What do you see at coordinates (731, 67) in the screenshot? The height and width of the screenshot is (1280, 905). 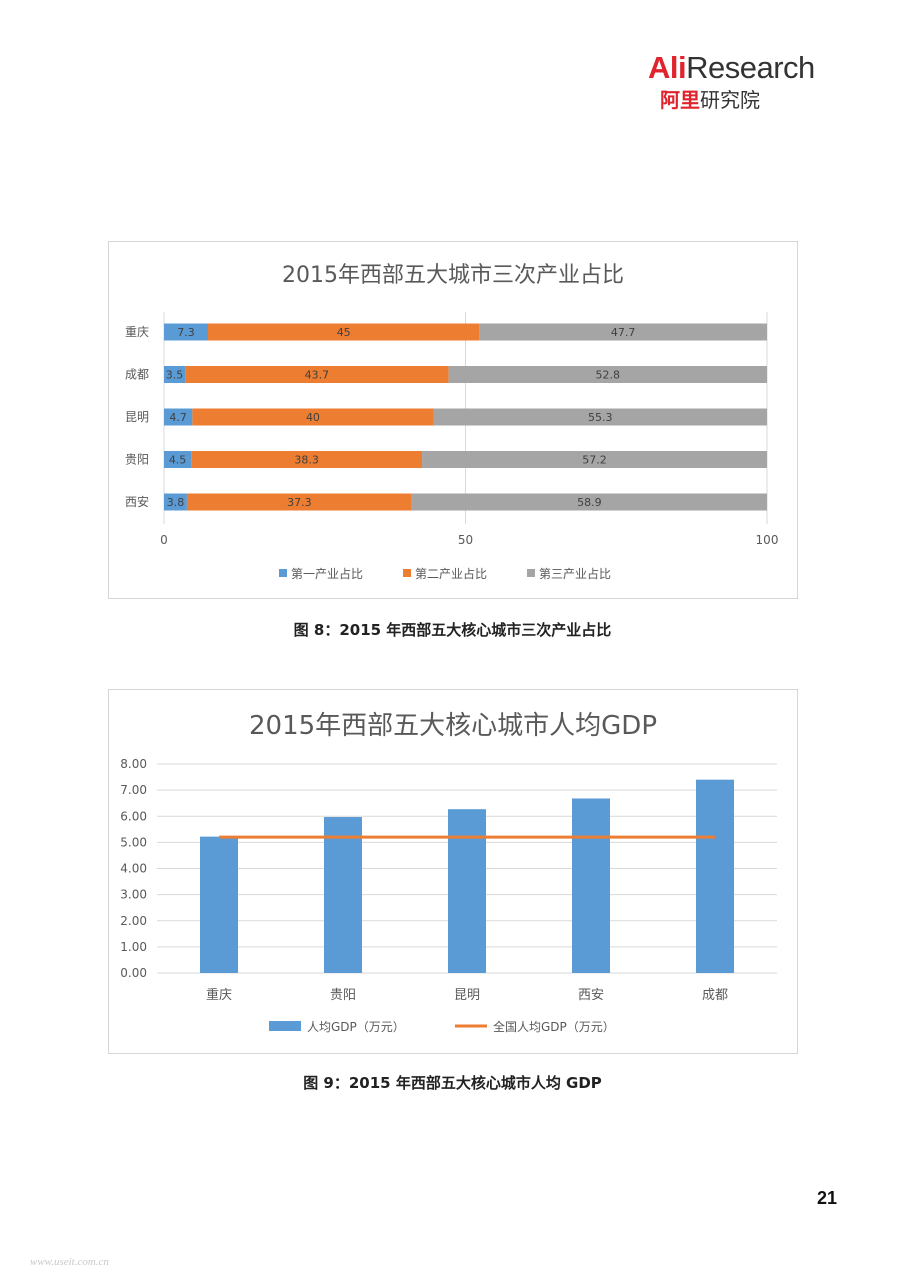 I see `logo-english: AliResearch` at bounding box center [731, 67].